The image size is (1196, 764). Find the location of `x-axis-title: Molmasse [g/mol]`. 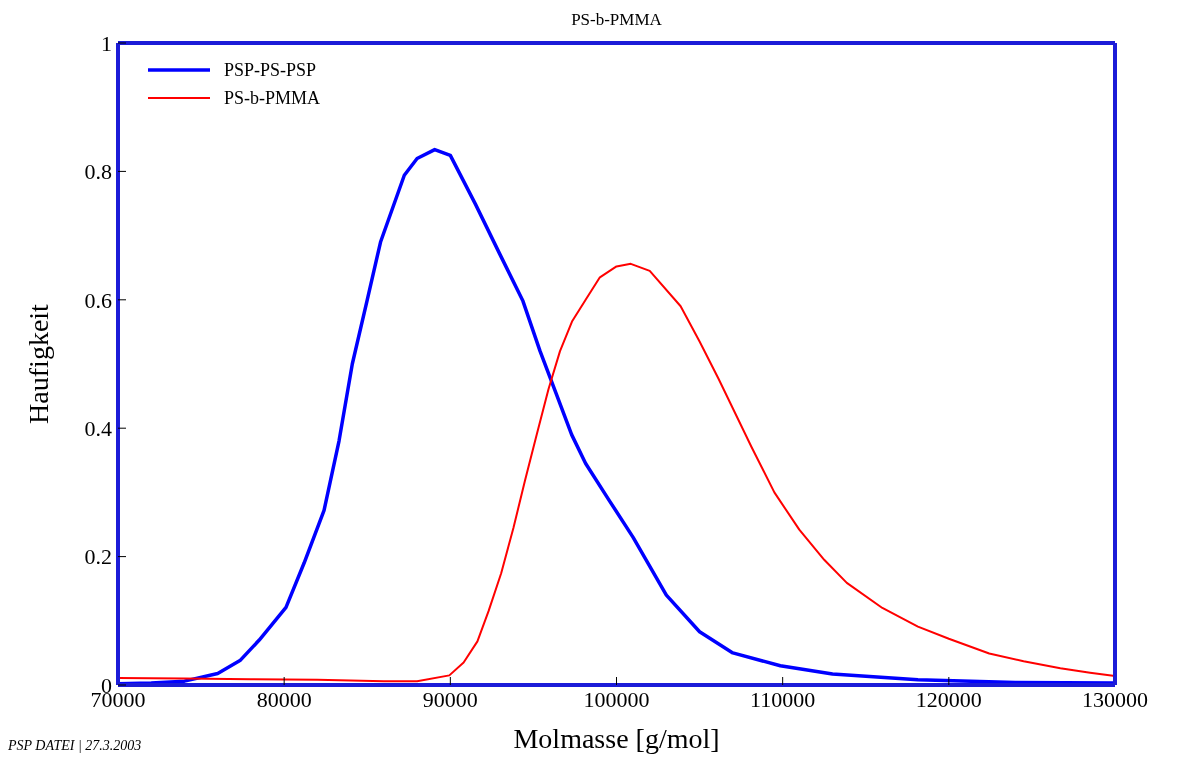

x-axis-title: Molmasse [g/mol] is located at coordinates (616, 738).